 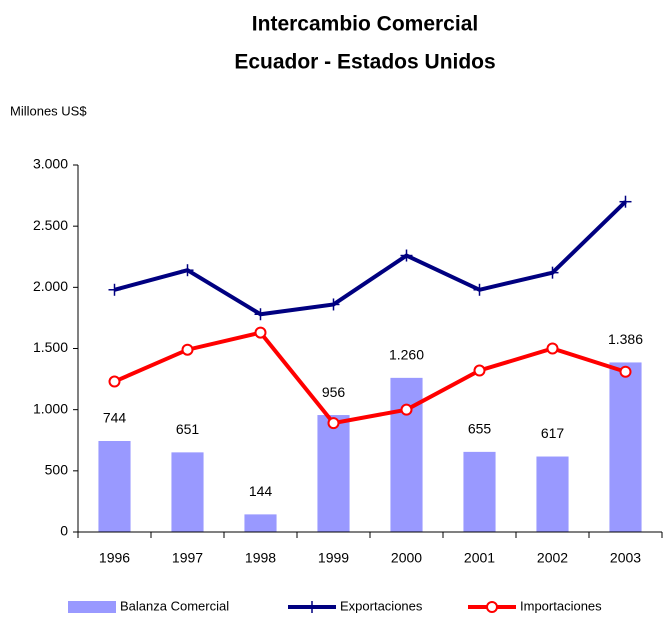 I want to click on data-label: 651, so click(x=188, y=429).